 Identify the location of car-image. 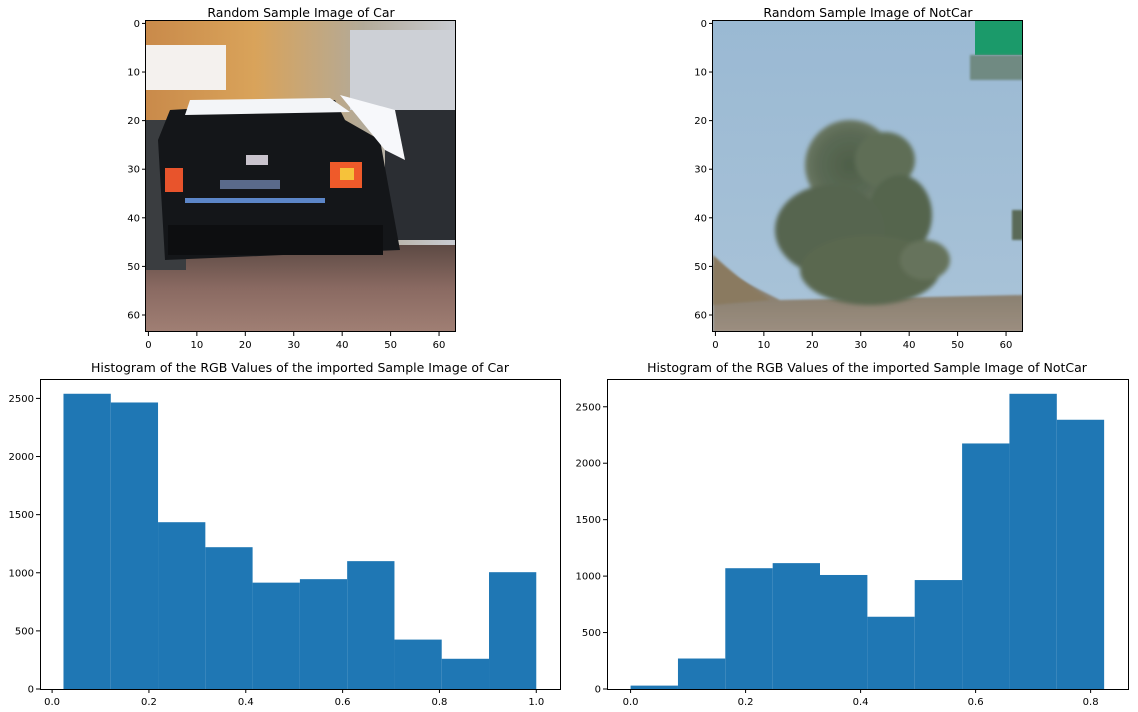
(301, 176).